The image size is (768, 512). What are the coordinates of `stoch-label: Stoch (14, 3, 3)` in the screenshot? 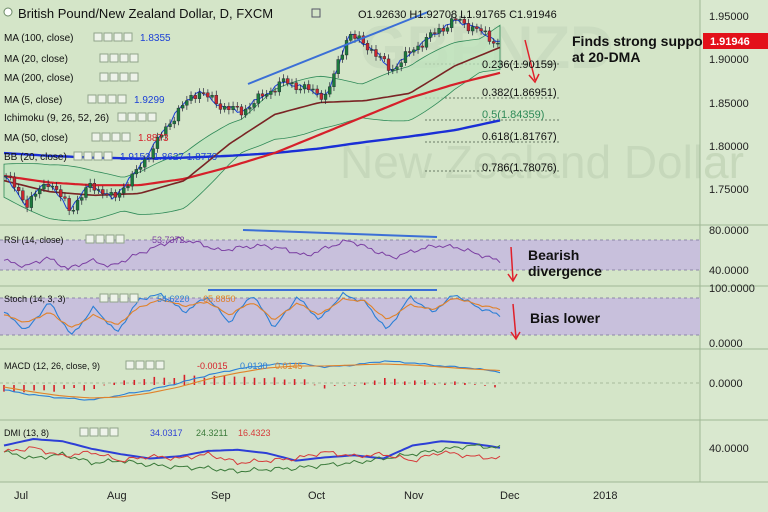 It's located at (35, 299).